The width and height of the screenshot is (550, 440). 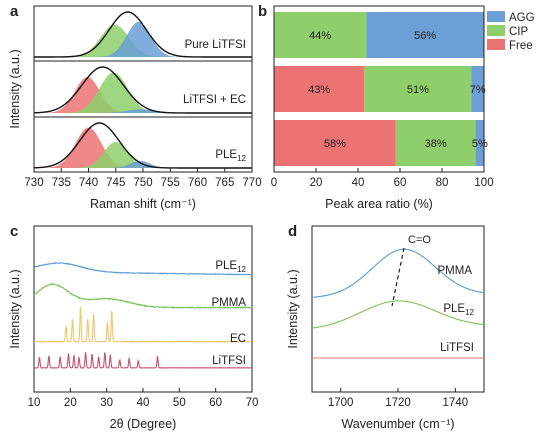 I want to click on panel-c-tick-label-70: 70, so click(x=252, y=403).